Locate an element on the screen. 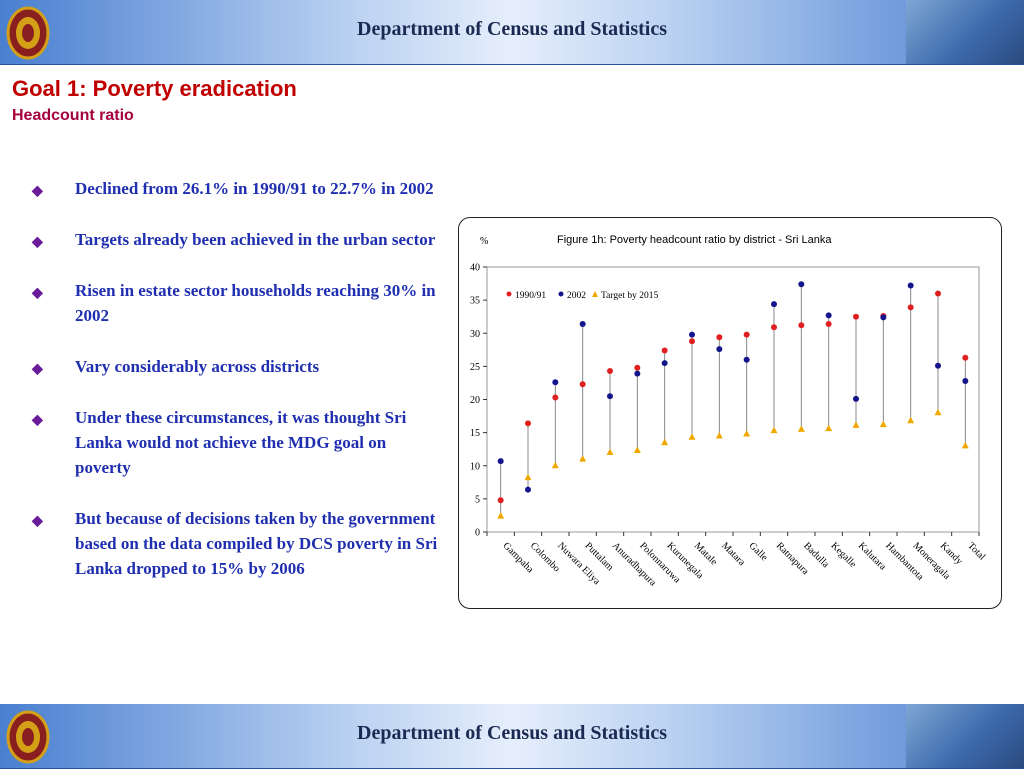 This screenshot has width=1024, height=769. y-tick-label: 35 is located at coordinates (475, 301).